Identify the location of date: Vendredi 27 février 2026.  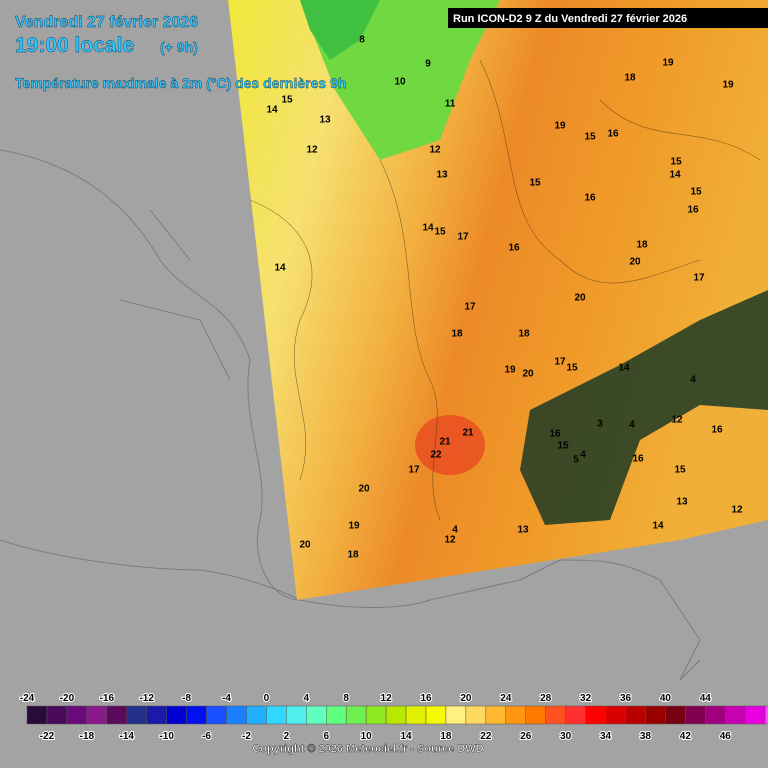
(106, 22).